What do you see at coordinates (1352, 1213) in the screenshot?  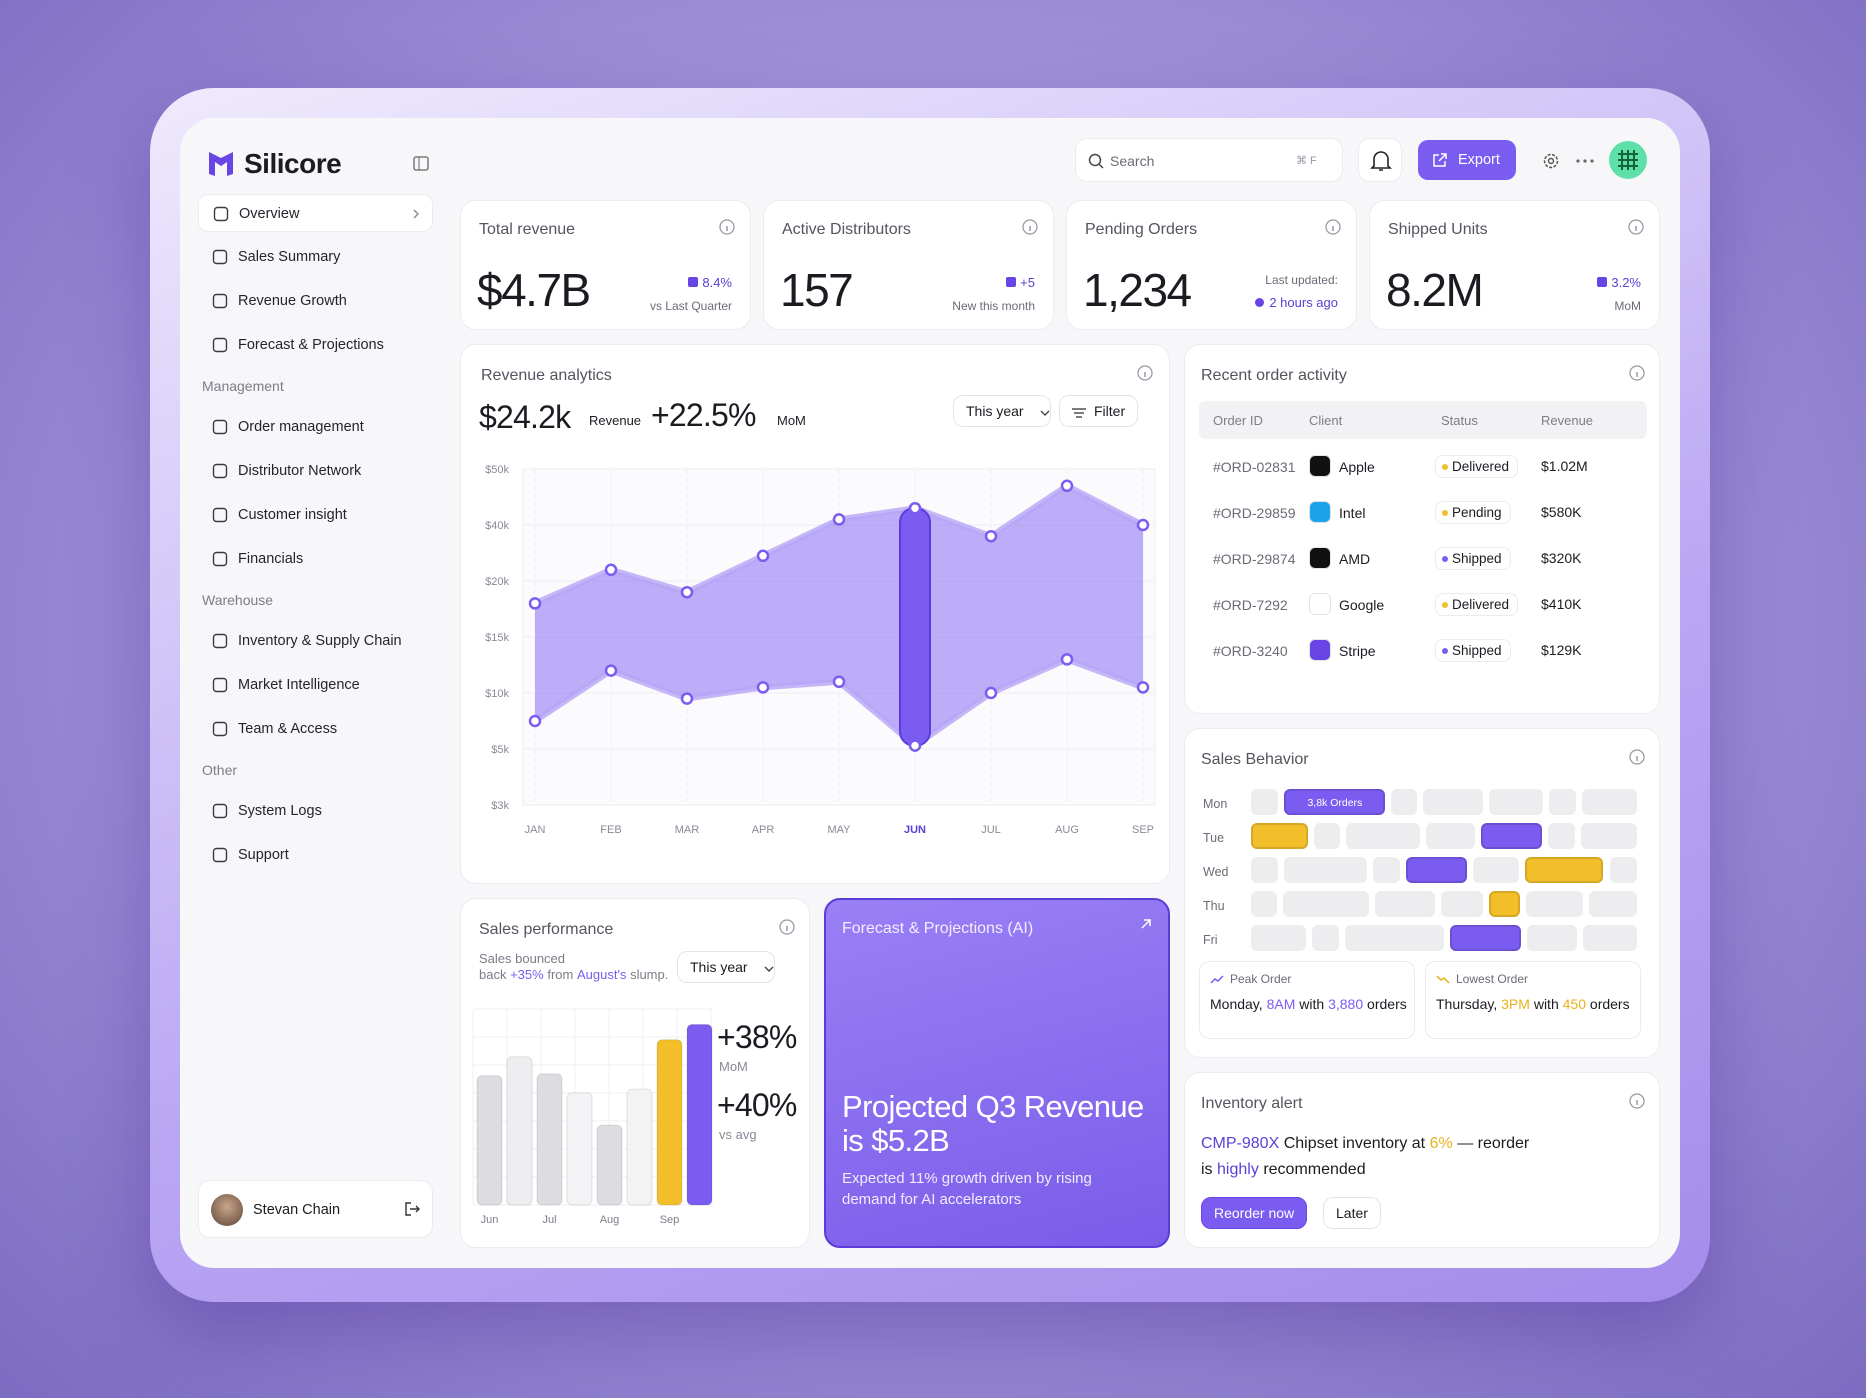 I see `later-button: Later` at bounding box center [1352, 1213].